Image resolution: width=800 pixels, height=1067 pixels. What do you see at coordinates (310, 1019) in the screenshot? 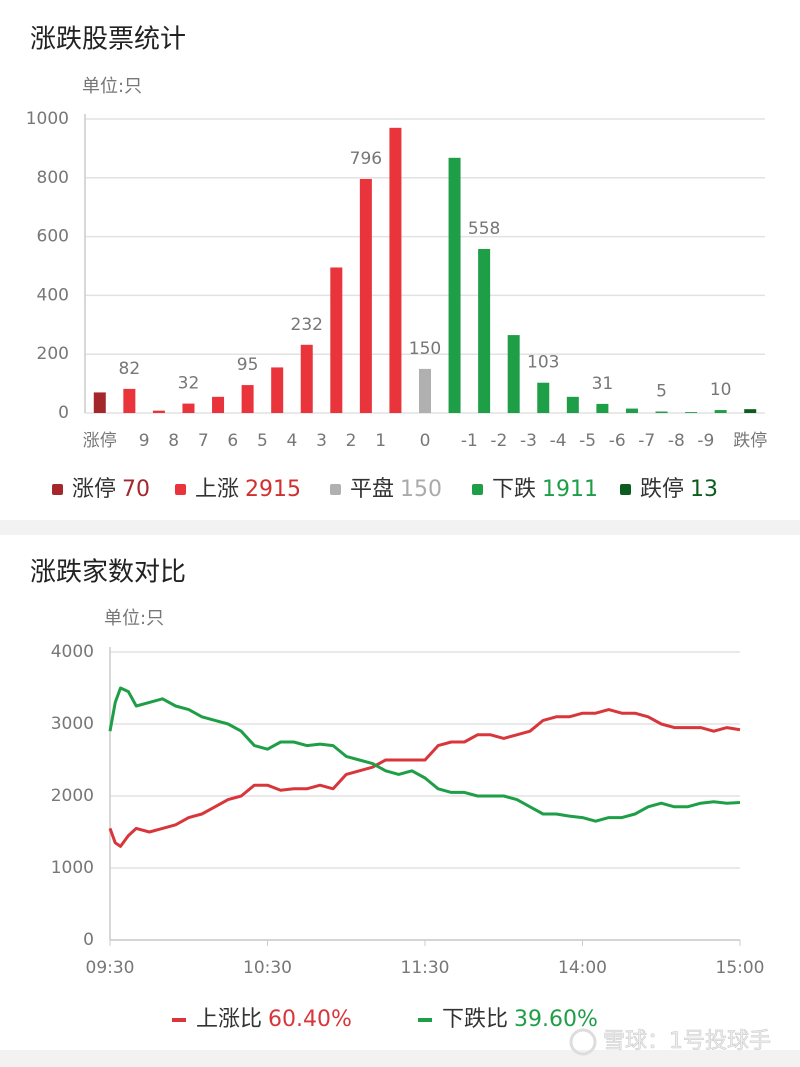
I see `legend-value: 60.40%` at bounding box center [310, 1019].